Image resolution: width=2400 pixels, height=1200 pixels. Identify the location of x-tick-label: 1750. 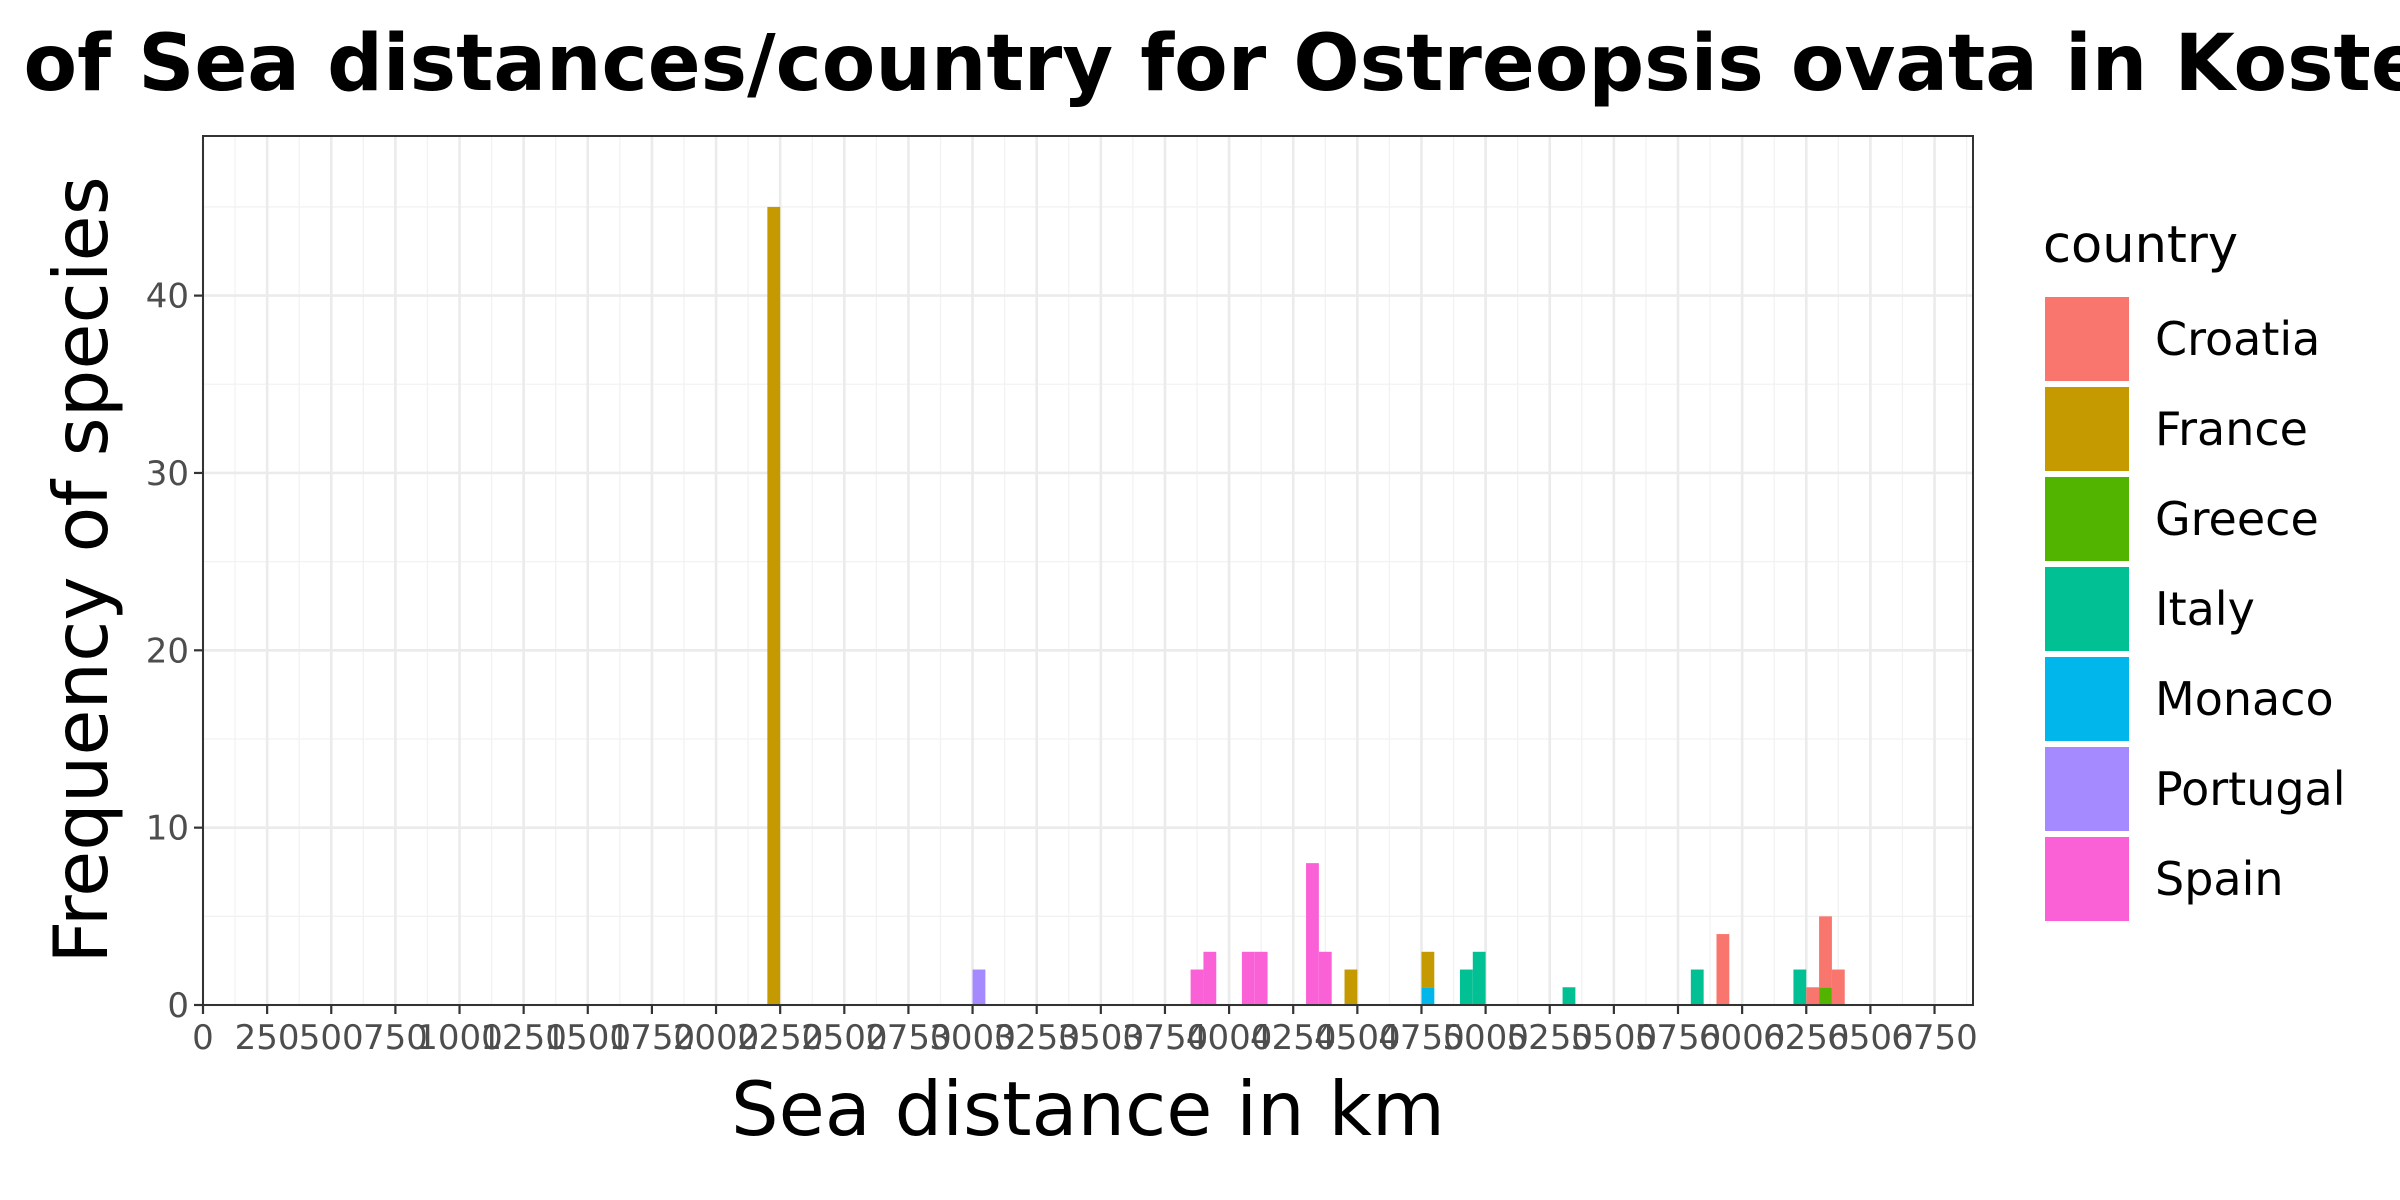
(652, 1038).